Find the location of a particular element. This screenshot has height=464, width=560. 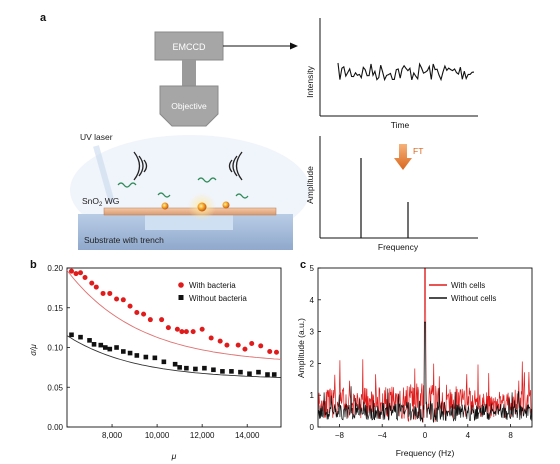

objective-label: Objective is located at coordinates (189, 106).